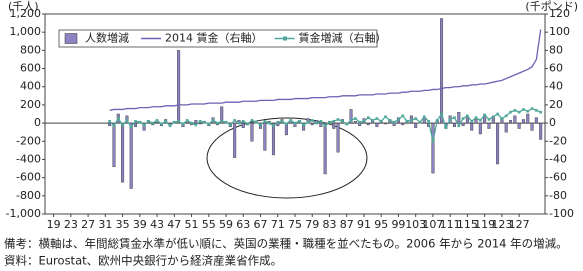 This screenshot has width=583, height=271. I want to click on y2-tick-label: -100, so click(561, 213).